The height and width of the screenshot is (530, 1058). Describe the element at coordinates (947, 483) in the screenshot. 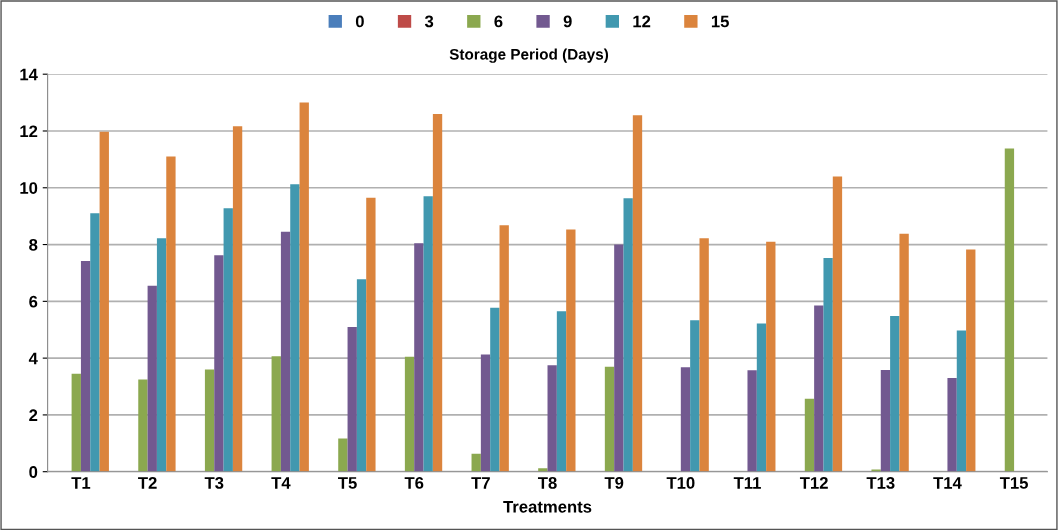

I see `x-tick-label: T14` at that location.